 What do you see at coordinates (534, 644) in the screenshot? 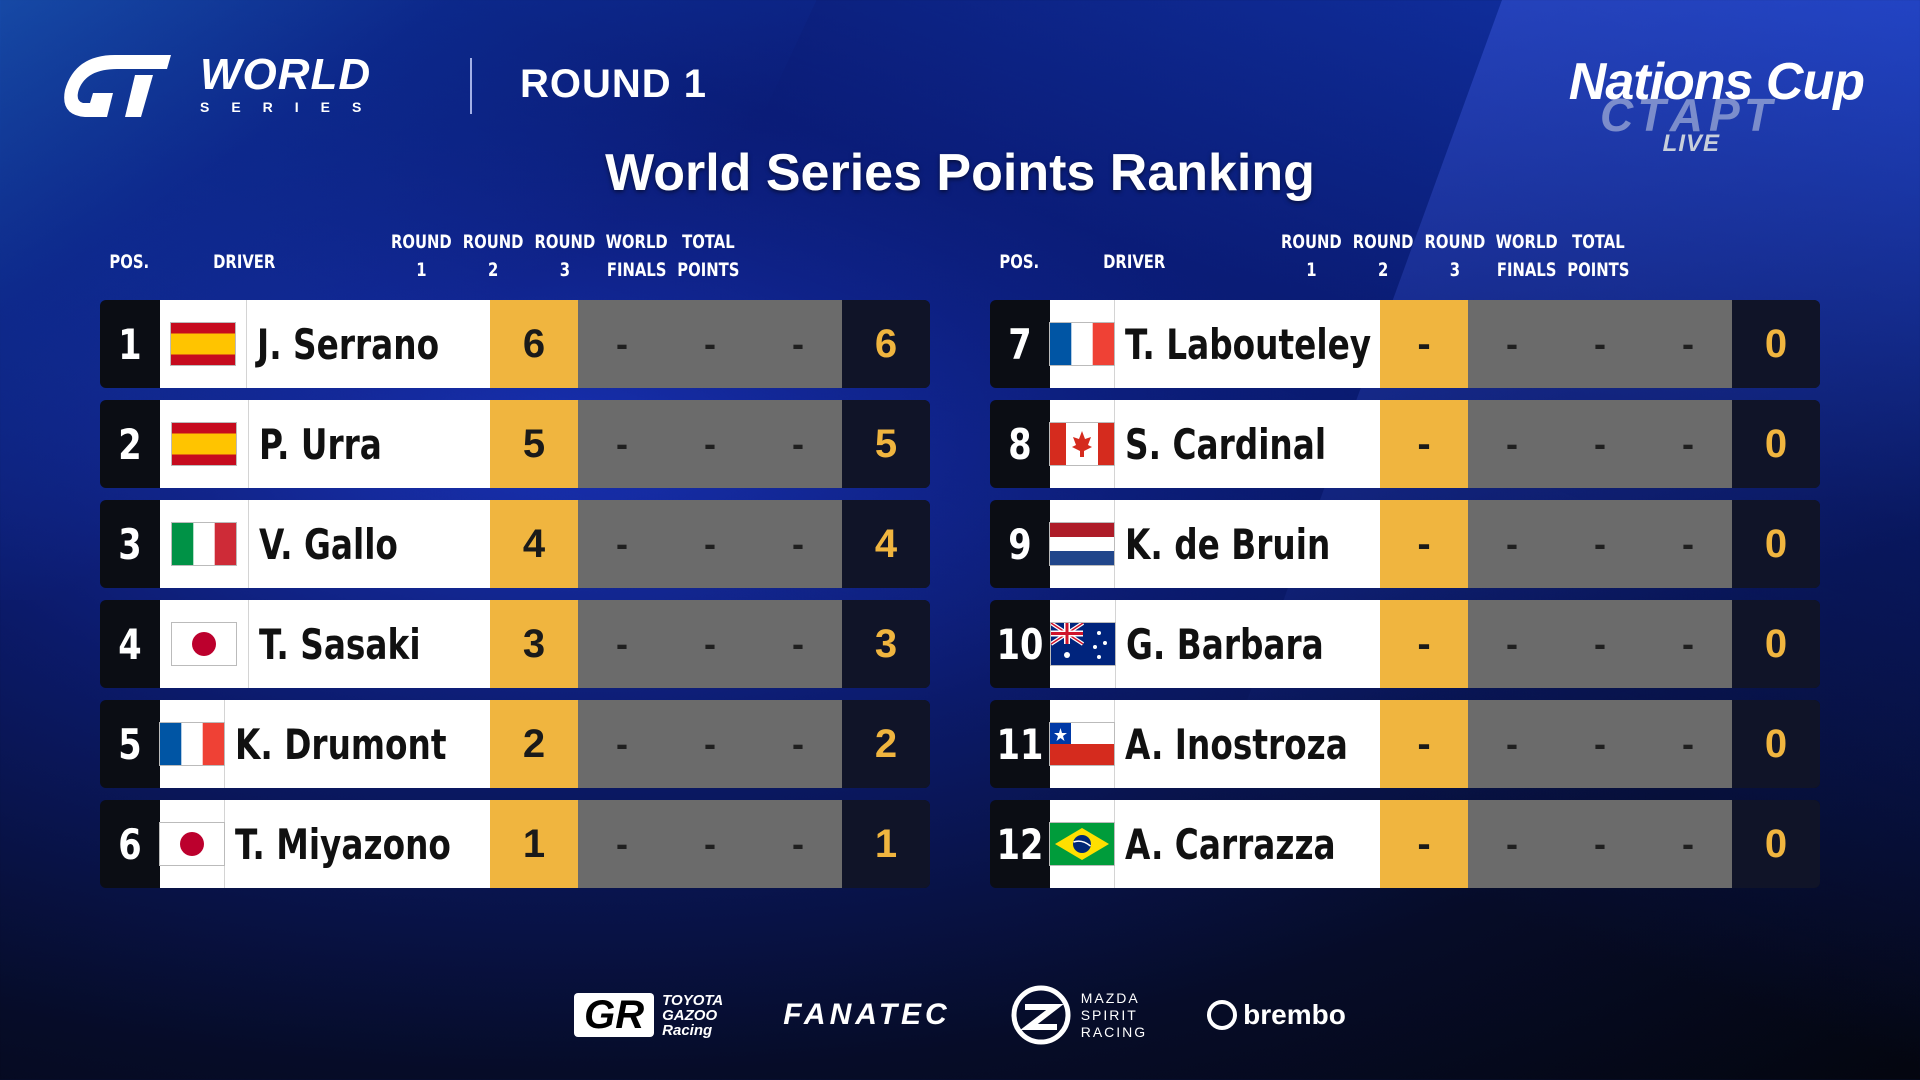
I see `round-1-points: 3` at bounding box center [534, 644].